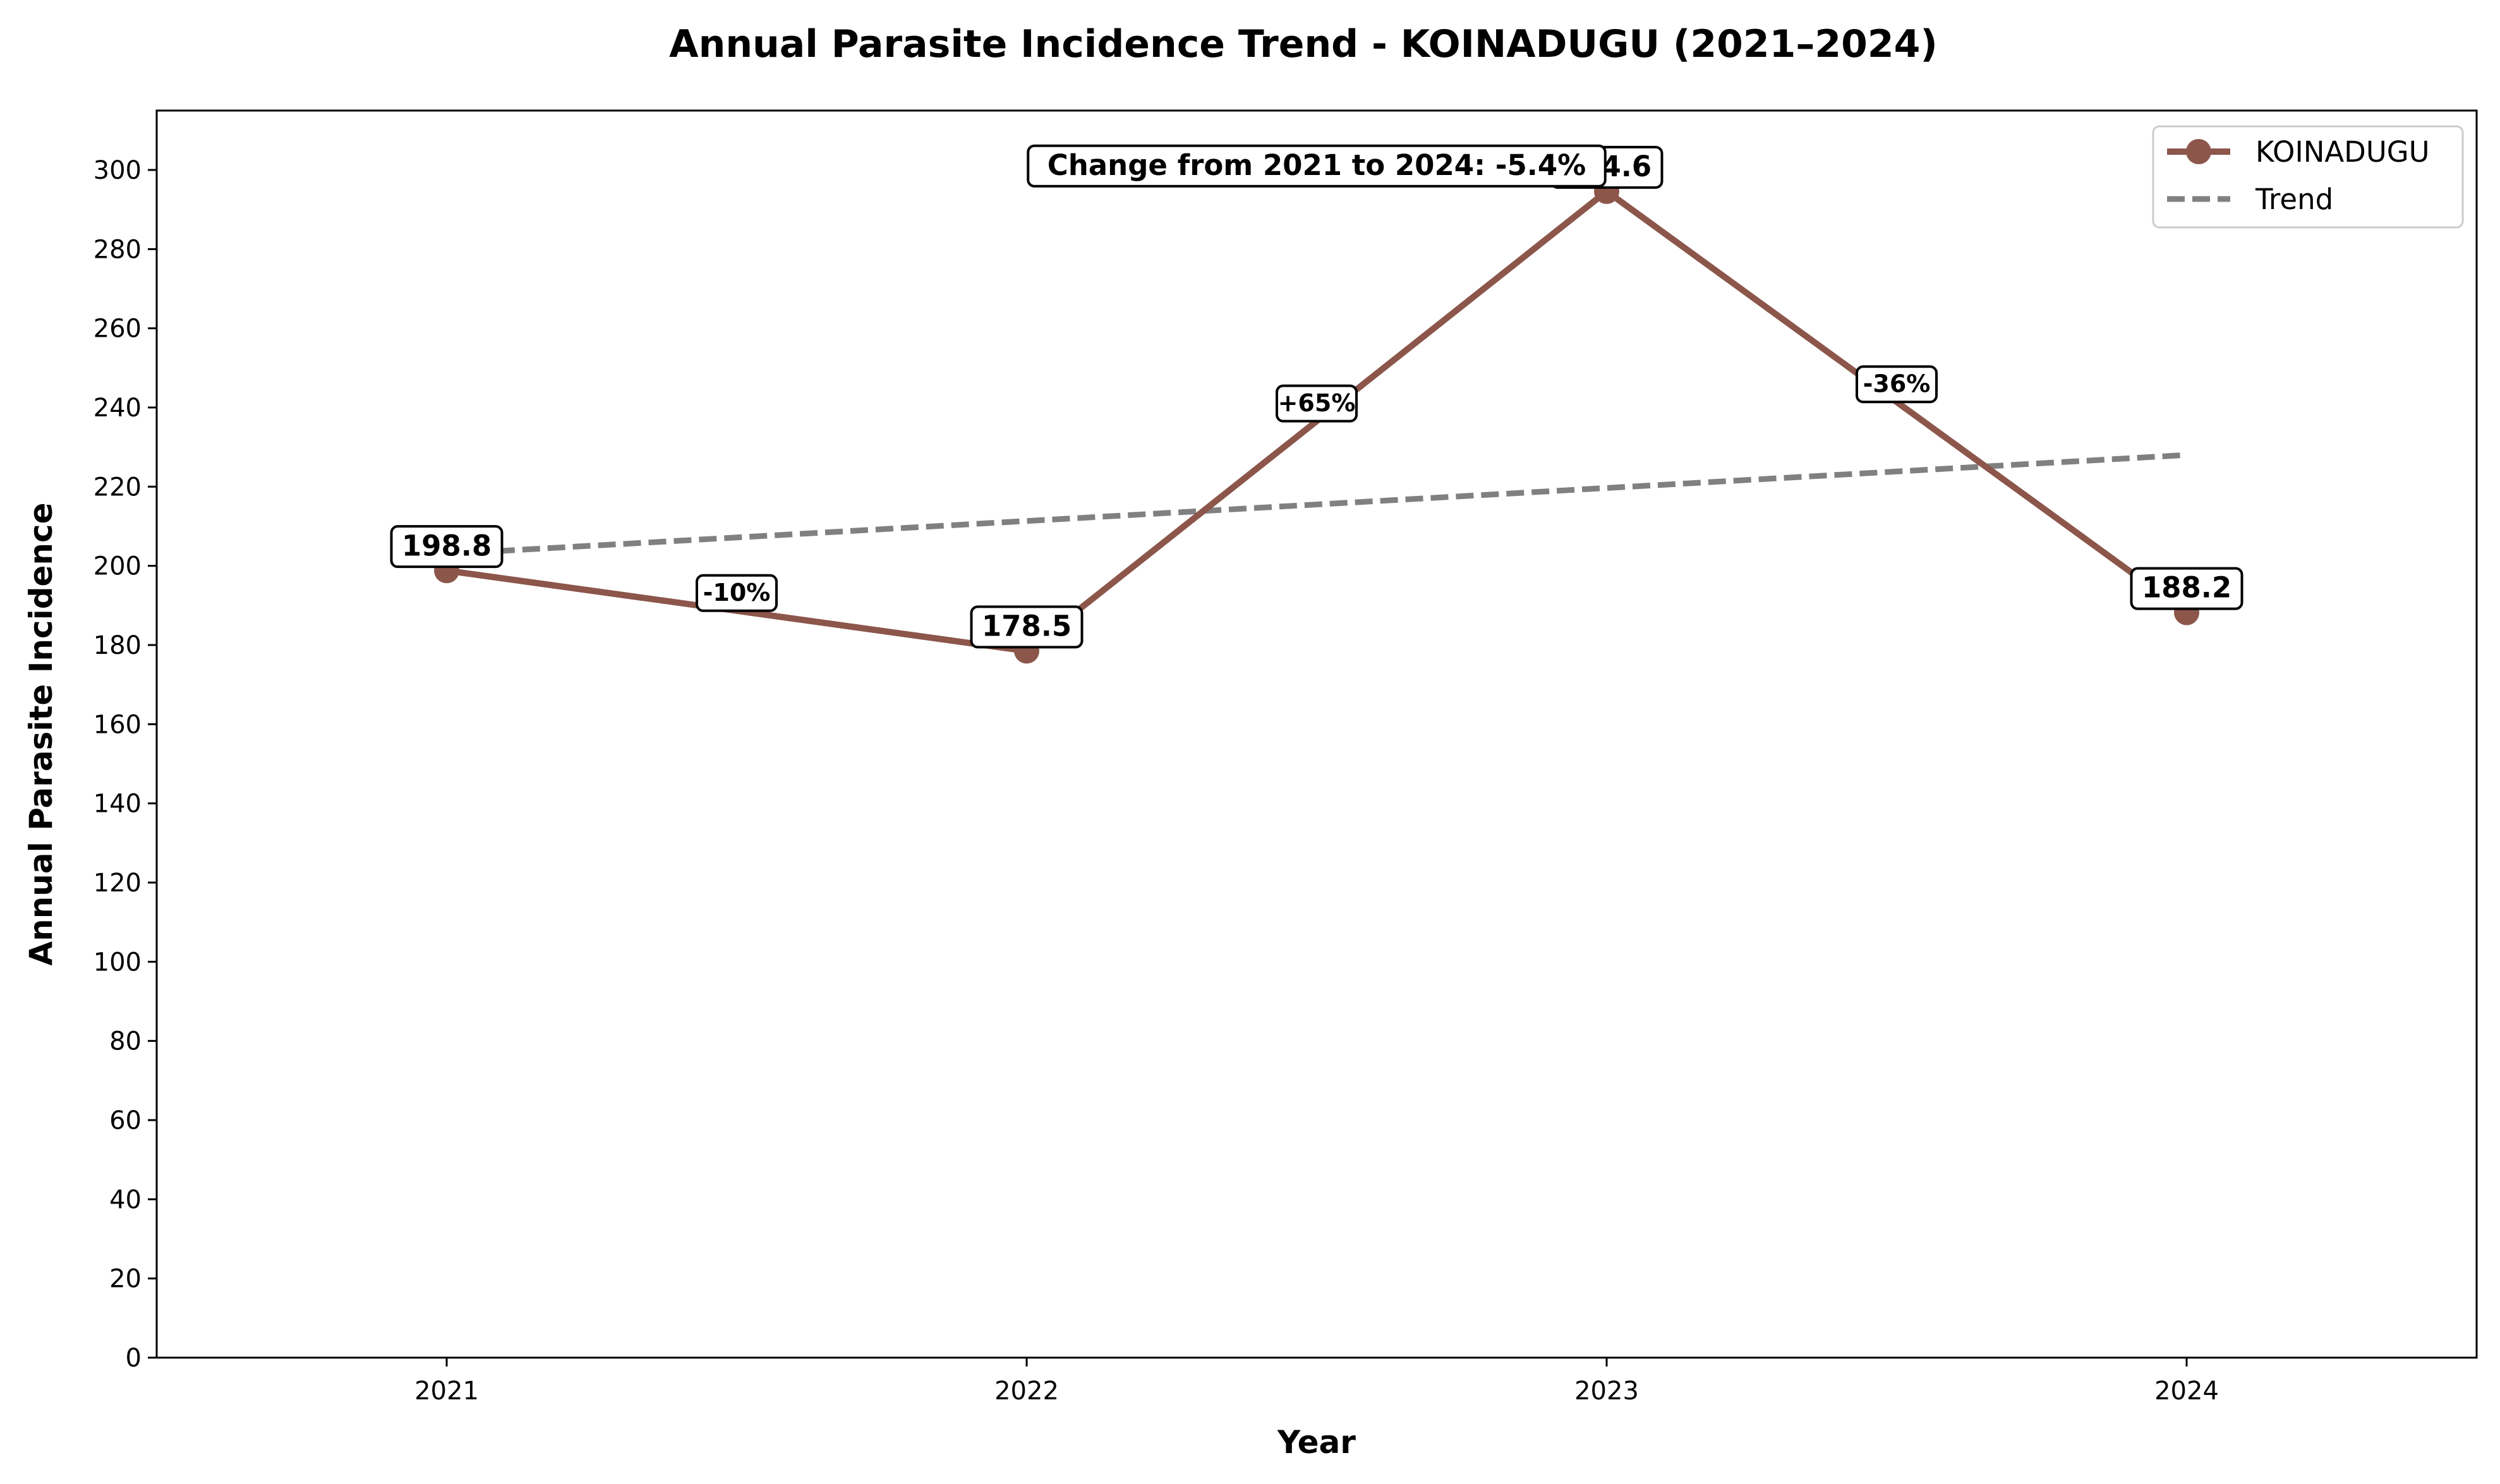 This screenshot has width=2500, height=1484. I want to click on change-label: +65%, so click(1317, 404).